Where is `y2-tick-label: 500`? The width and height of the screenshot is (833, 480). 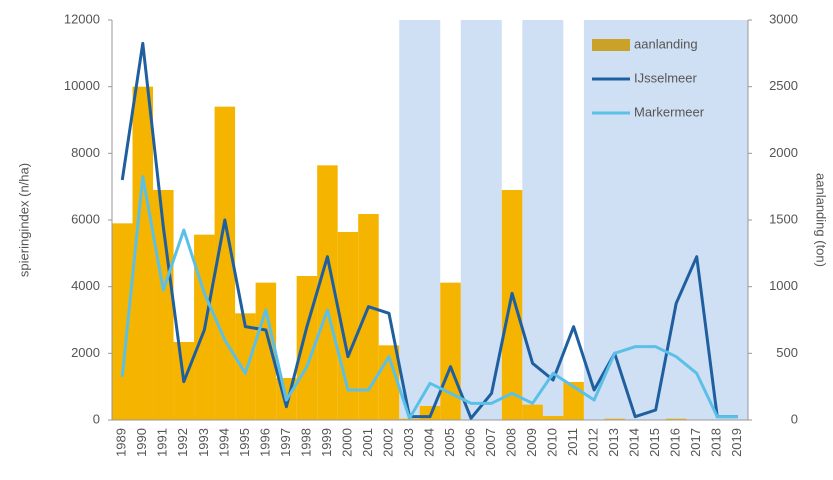
y2-tick-label: 500 is located at coordinates (787, 352).